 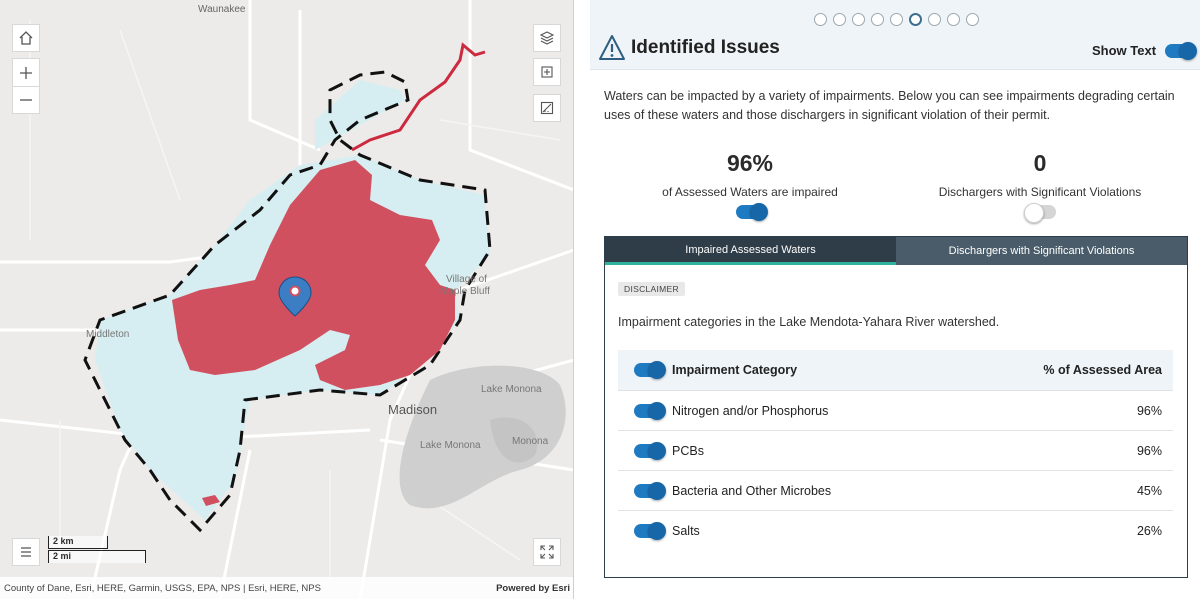 I want to click on table-row: Nitrogen and/or Phosphorus 96%, so click(x=895, y=411).